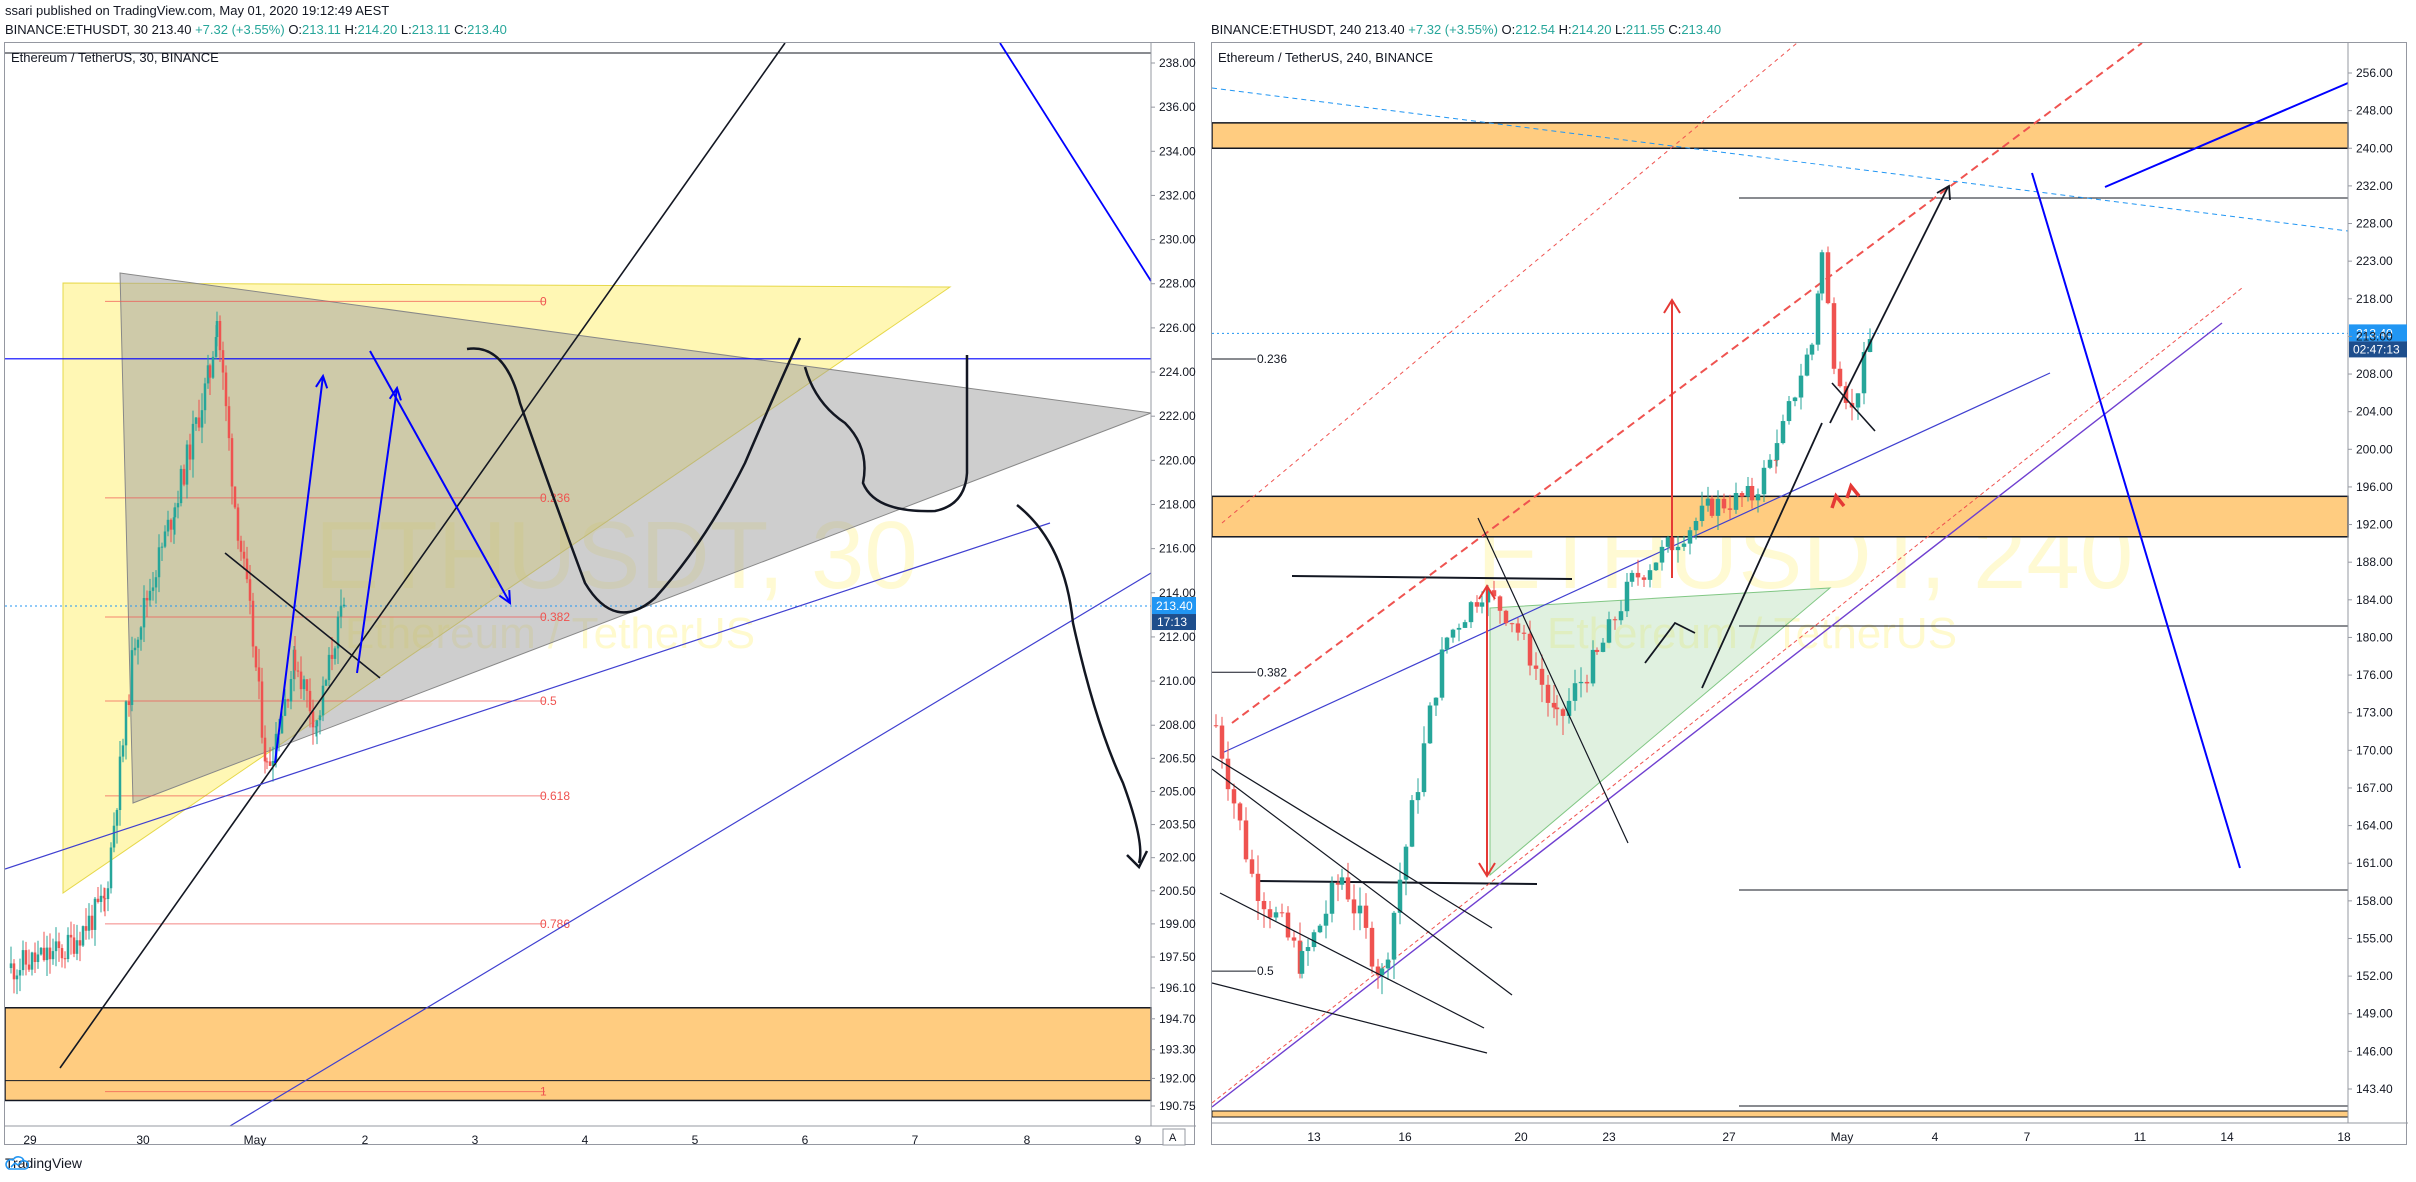  I want to click on tradingview-cloud-icon, so click(17, 1163).